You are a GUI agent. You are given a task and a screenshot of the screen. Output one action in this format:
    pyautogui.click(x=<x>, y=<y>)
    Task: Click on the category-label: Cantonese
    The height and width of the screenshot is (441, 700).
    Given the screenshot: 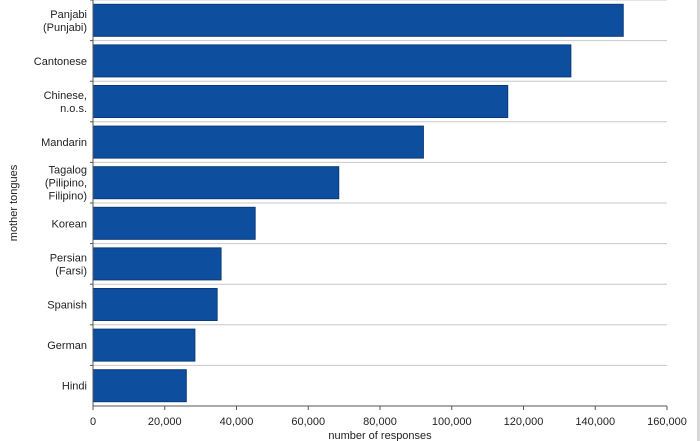 What is the action you would take?
    pyautogui.click(x=60, y=62)
    